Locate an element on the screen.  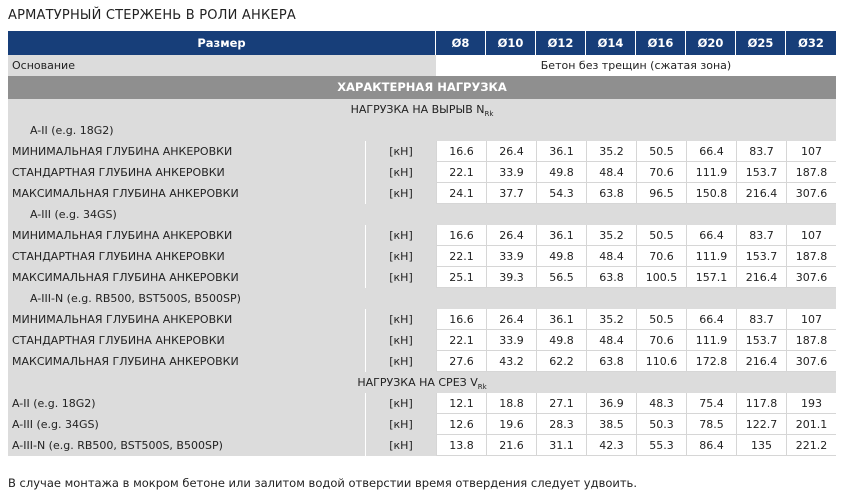
value-cell: 150.8 is located at coordinates (711, 193).